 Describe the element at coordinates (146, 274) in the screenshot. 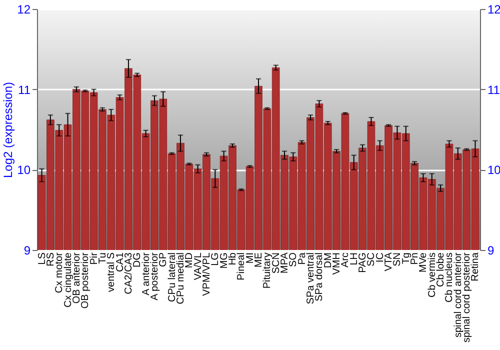

I see `x-tick-label: A anterior` at that location.